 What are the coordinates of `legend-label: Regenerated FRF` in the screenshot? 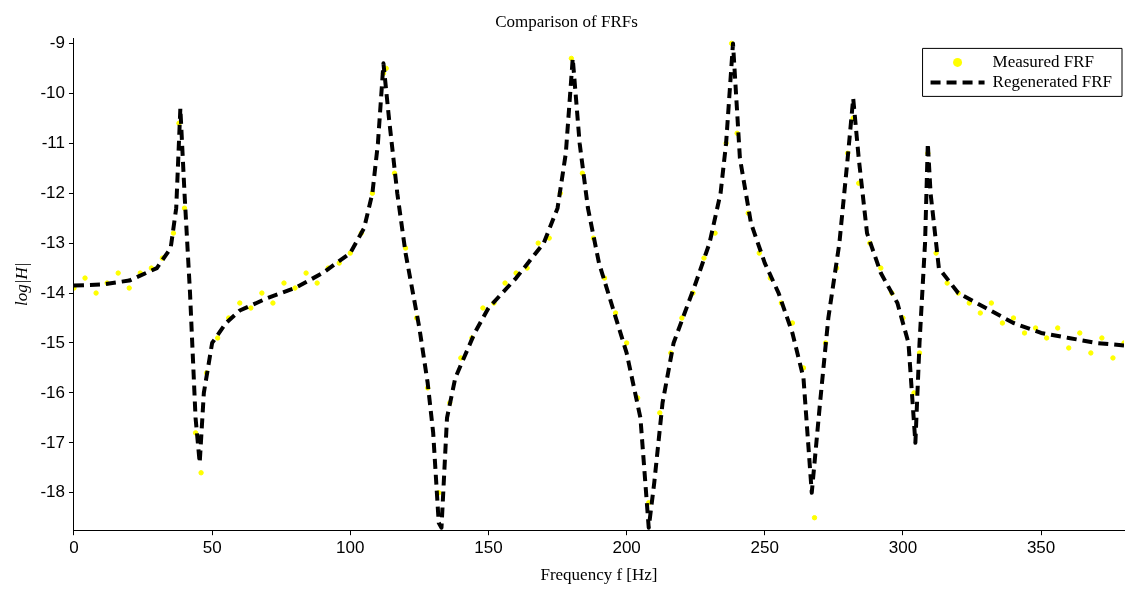 It's located at (1052, 81).